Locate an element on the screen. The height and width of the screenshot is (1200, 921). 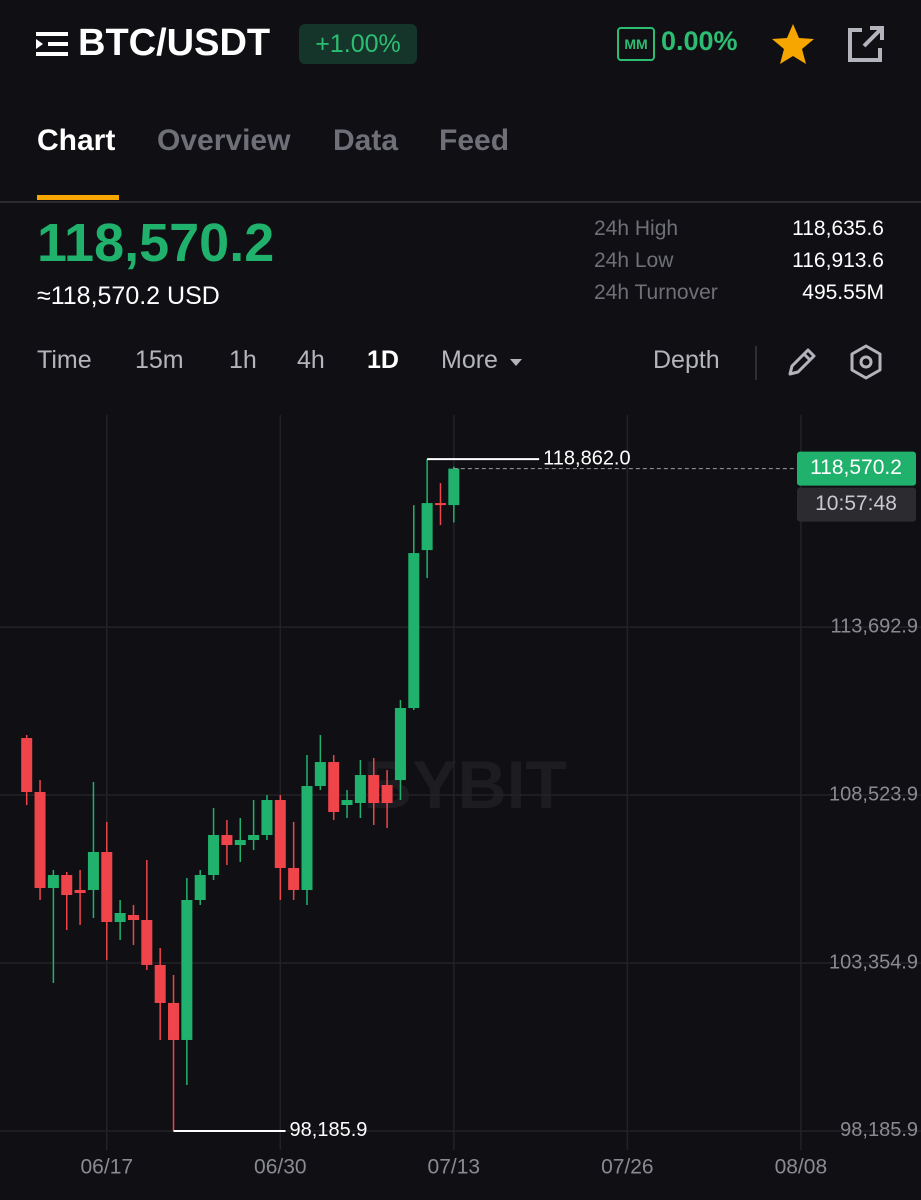
menu-icon is located at coordinates (53, 44).